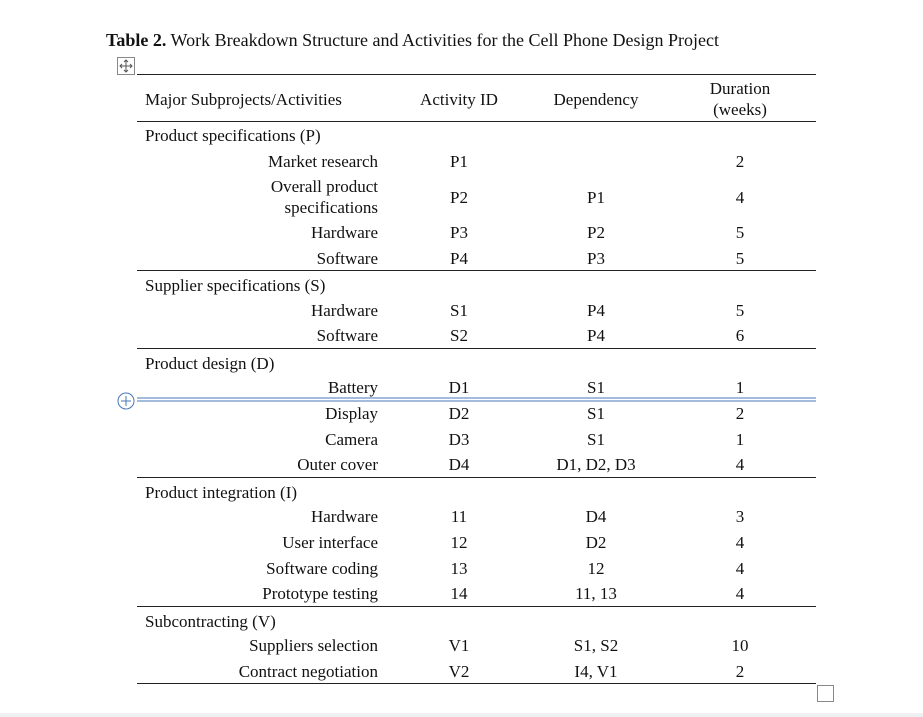 The height and width of the screenshot is (717, 923). What do you see at coordinates (210, 621) in the screenshot?
I see `group-title: Subcontracting (V)` at bounding box center [210, 621].